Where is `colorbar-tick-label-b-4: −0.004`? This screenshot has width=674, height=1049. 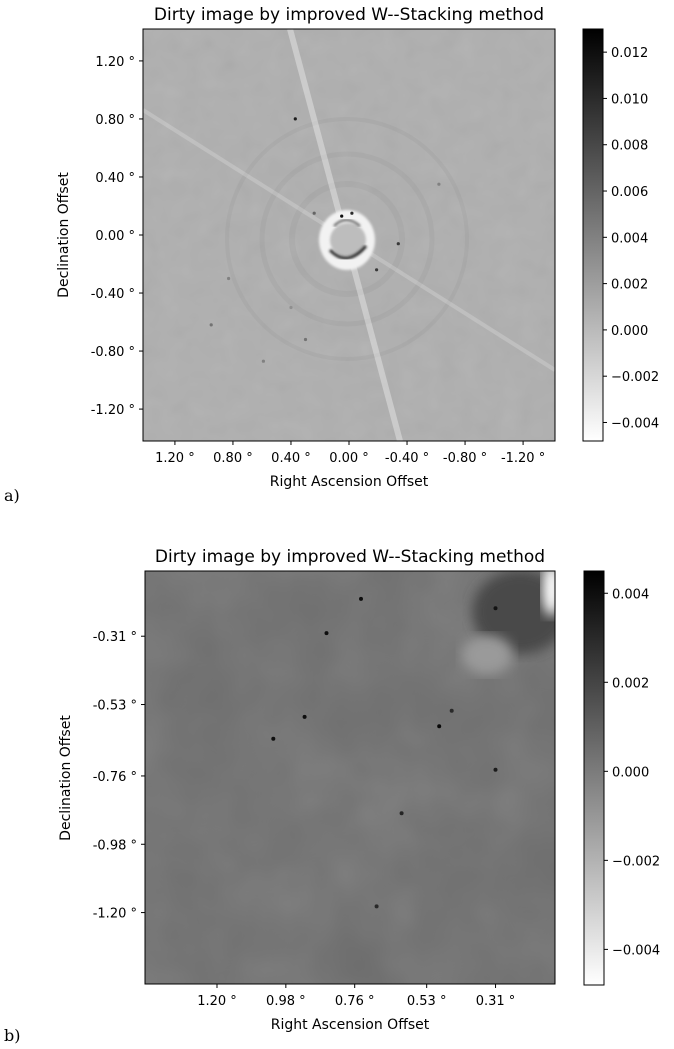 colorbar-tick-label-b-4: −0.004 is located at coordinates (636, 950).